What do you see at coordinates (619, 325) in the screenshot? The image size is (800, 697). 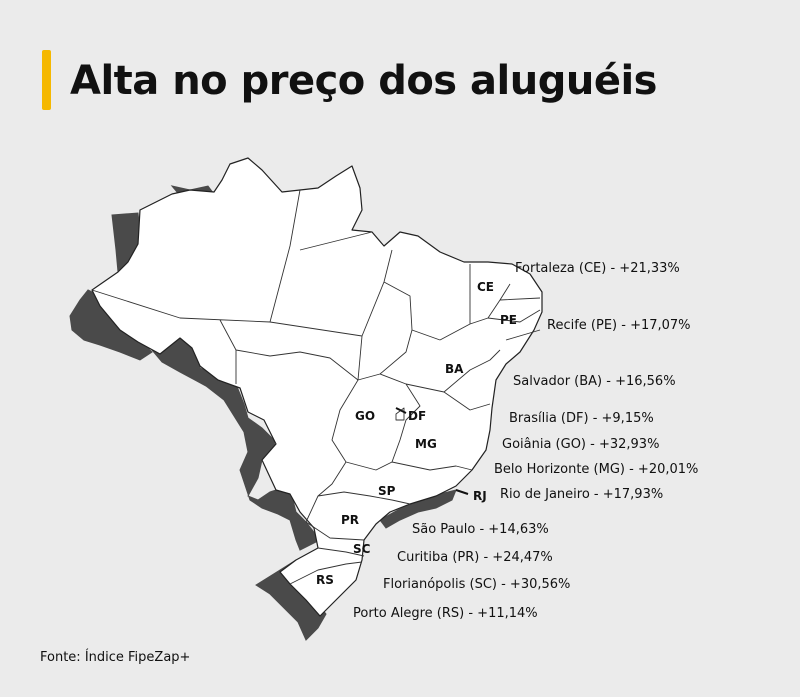 I see `rent-label-recife: Recife (PE) - +17,07%` at bounding box center [619, 325].